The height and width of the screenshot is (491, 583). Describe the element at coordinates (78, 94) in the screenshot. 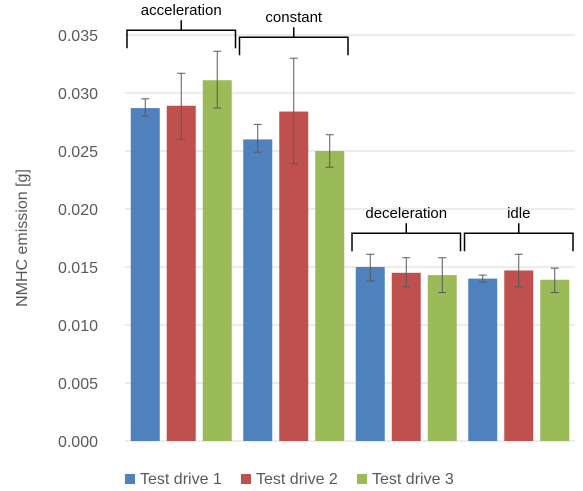

I see `y-tick-label: 0.030` at that location.